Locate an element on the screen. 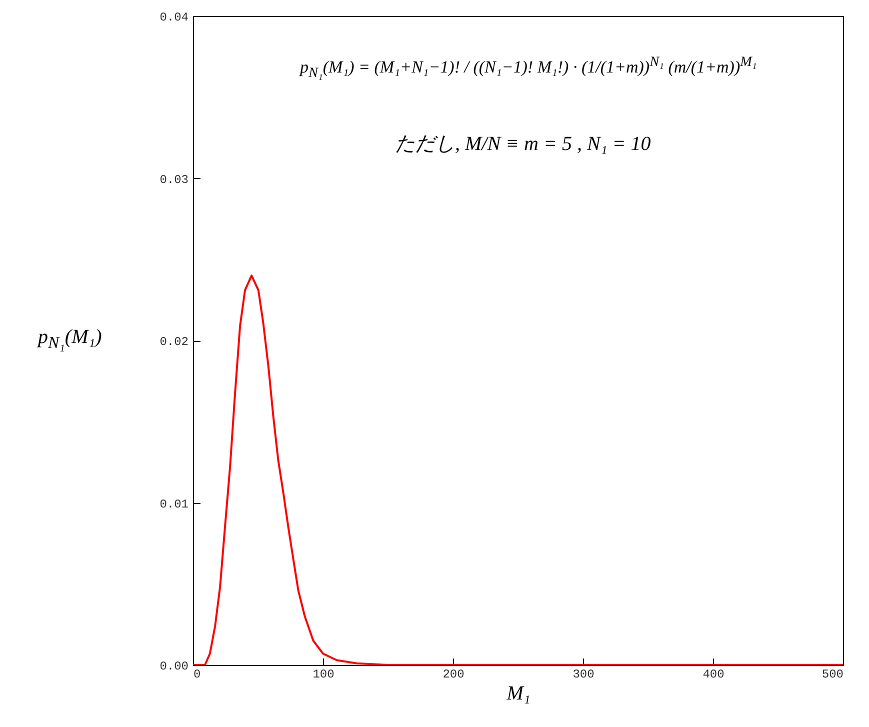  x-axis-title: M₁ is located at coordinates (518, 693).